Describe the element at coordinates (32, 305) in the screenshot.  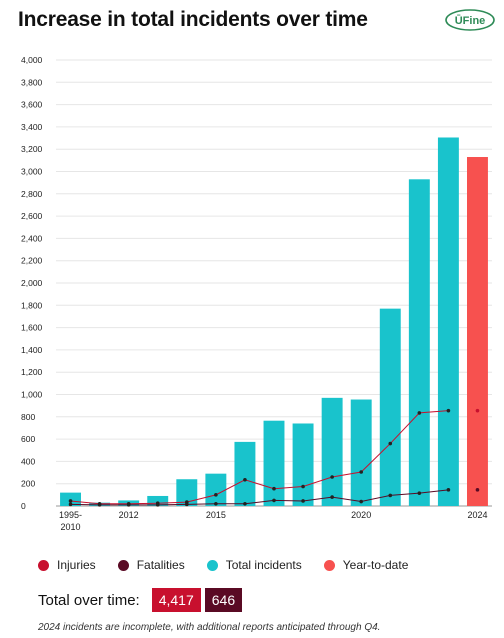
I see `y-tick-label: 1,800` at that location.